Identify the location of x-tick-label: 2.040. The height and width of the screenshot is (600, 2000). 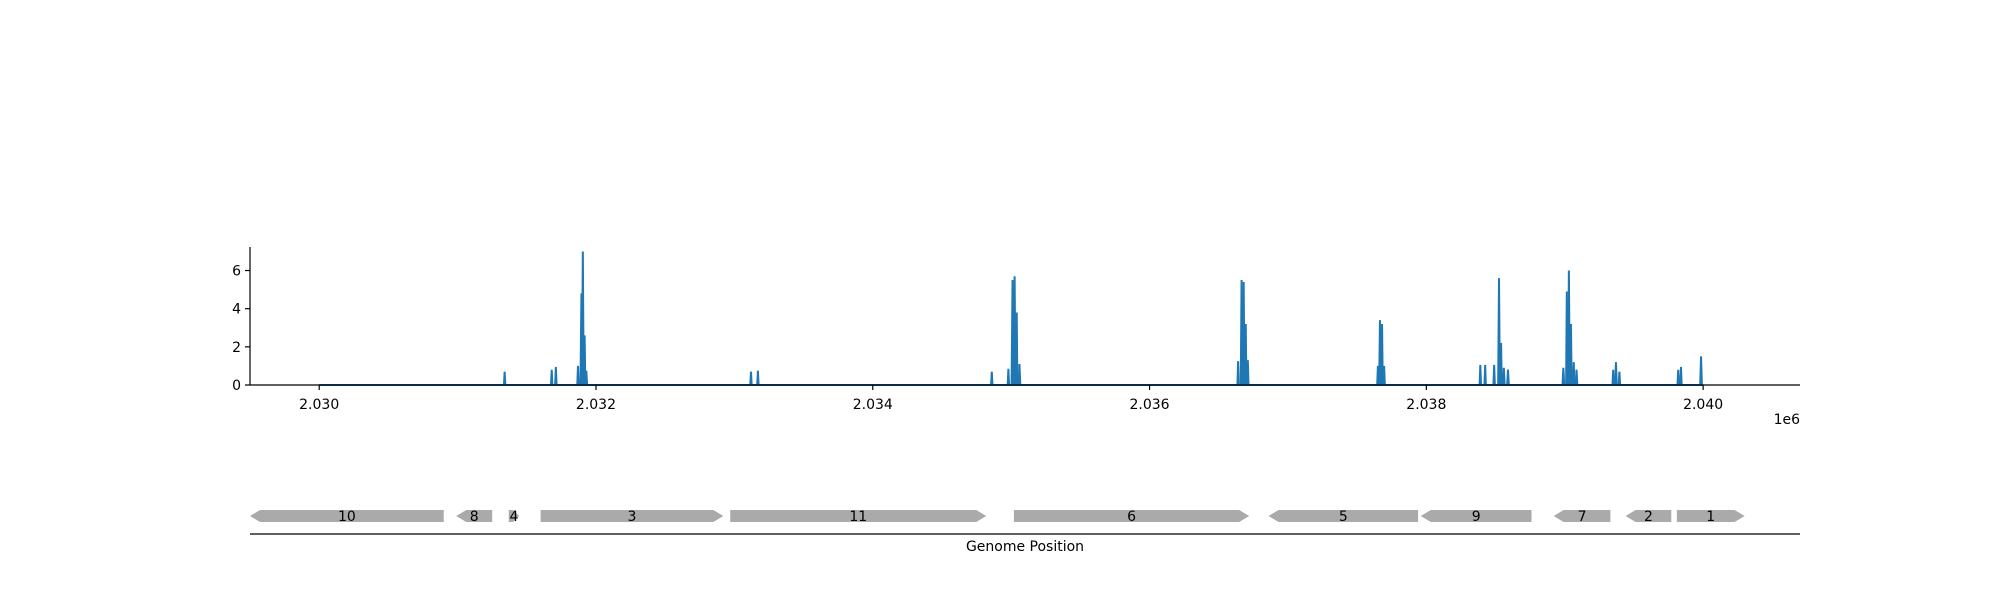
(1703, 405).